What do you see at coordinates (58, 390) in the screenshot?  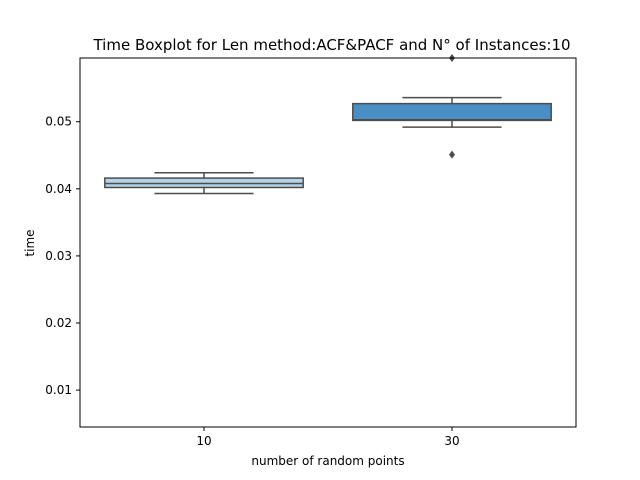 I see `y-tick-label: 0.01` at bounding box center [58, 390].